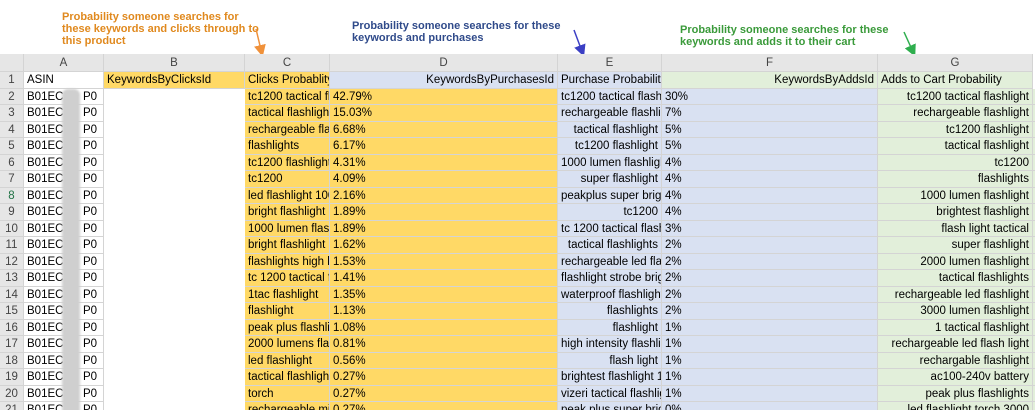 Image resolution: width=1035 pixels, height=410 pixels. What do you see at coordinates (174, 63) in the screenshot?
I see `column-header: B` at bounding box center [174, 63].